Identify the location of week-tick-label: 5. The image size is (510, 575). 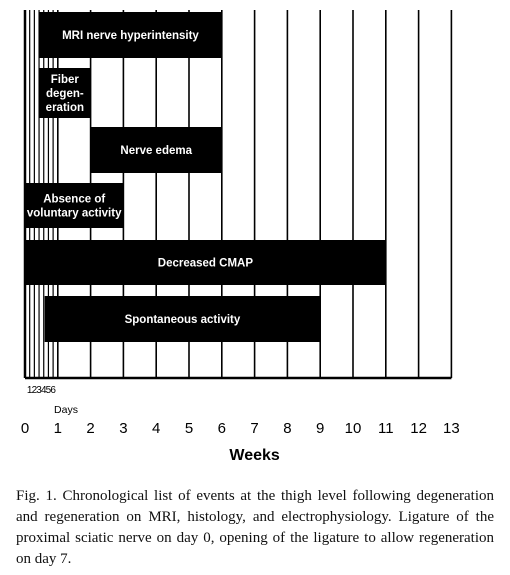
(189, 428).